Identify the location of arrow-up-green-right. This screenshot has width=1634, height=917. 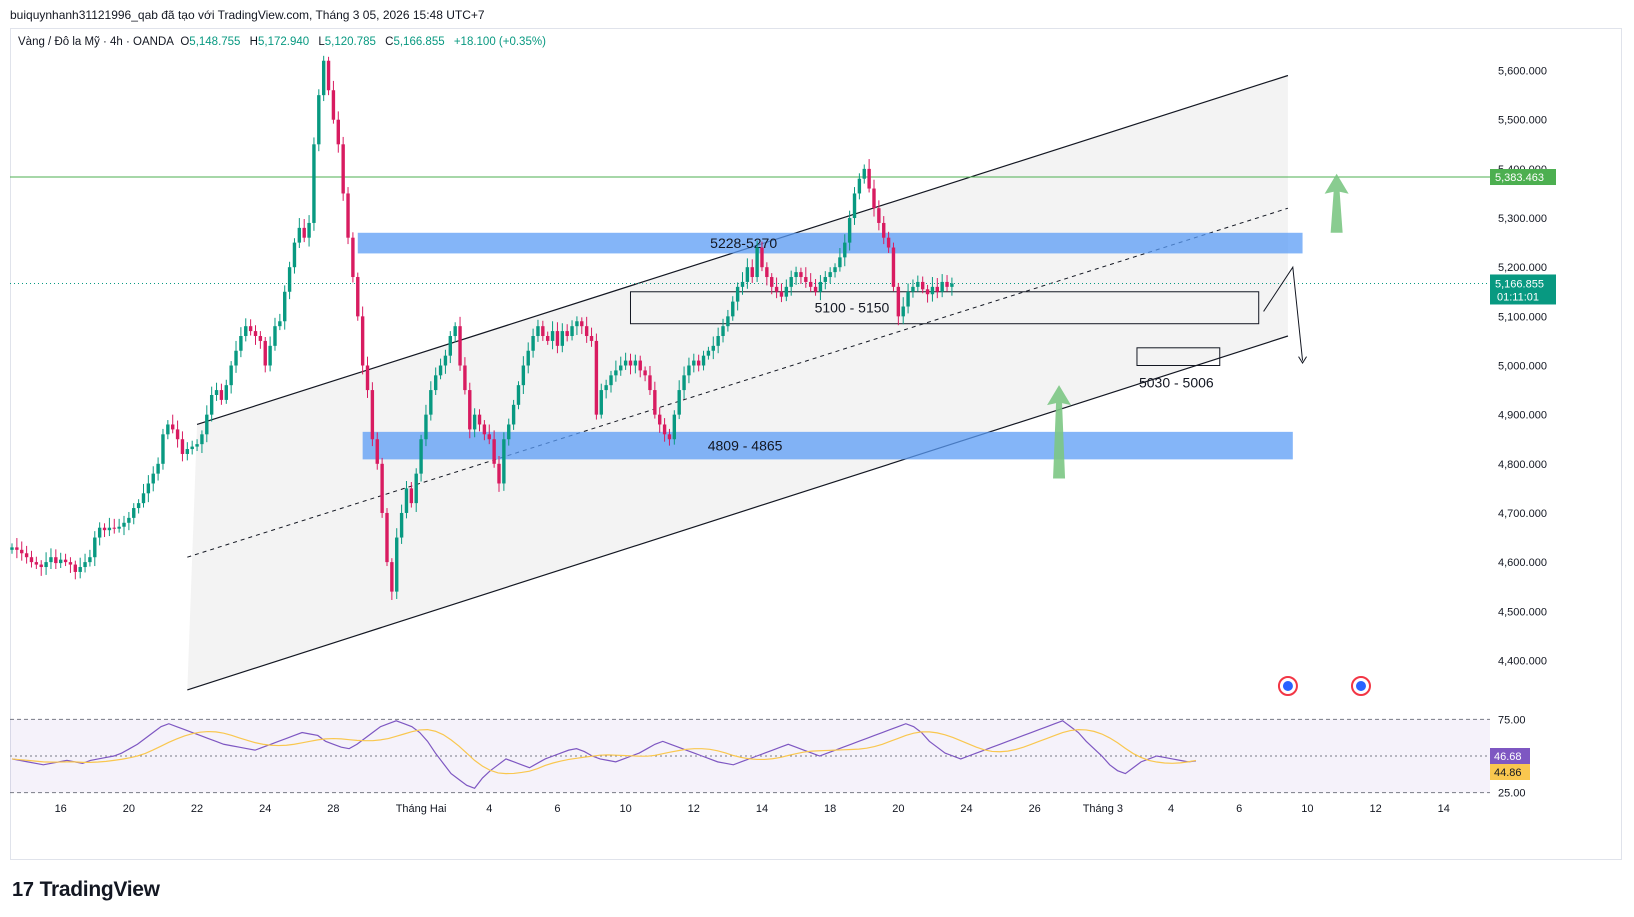
(1336, 203).